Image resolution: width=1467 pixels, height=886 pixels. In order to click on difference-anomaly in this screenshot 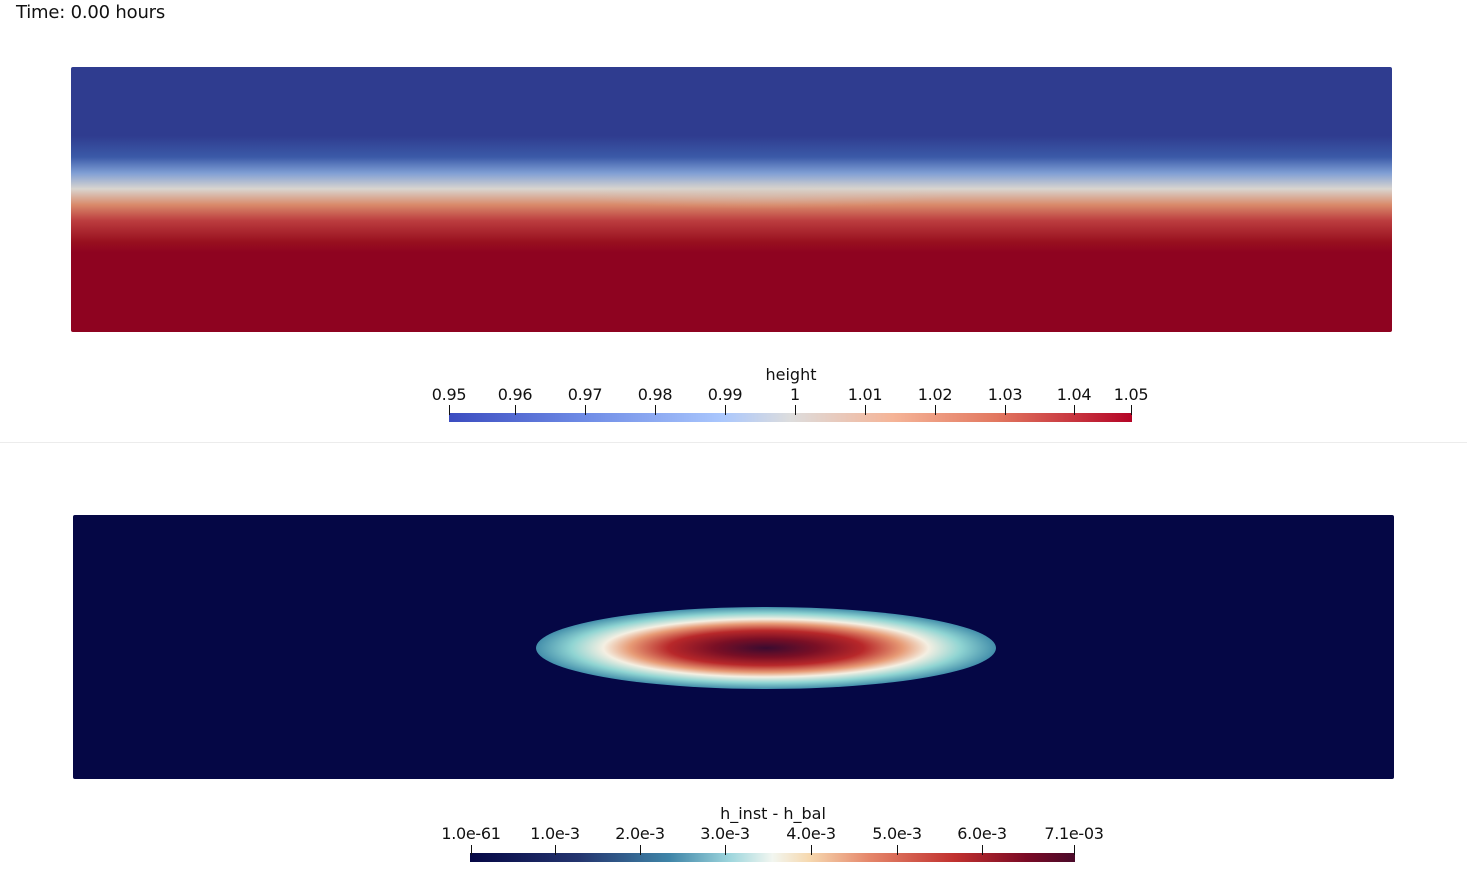, I will do `click(766, 648)`.